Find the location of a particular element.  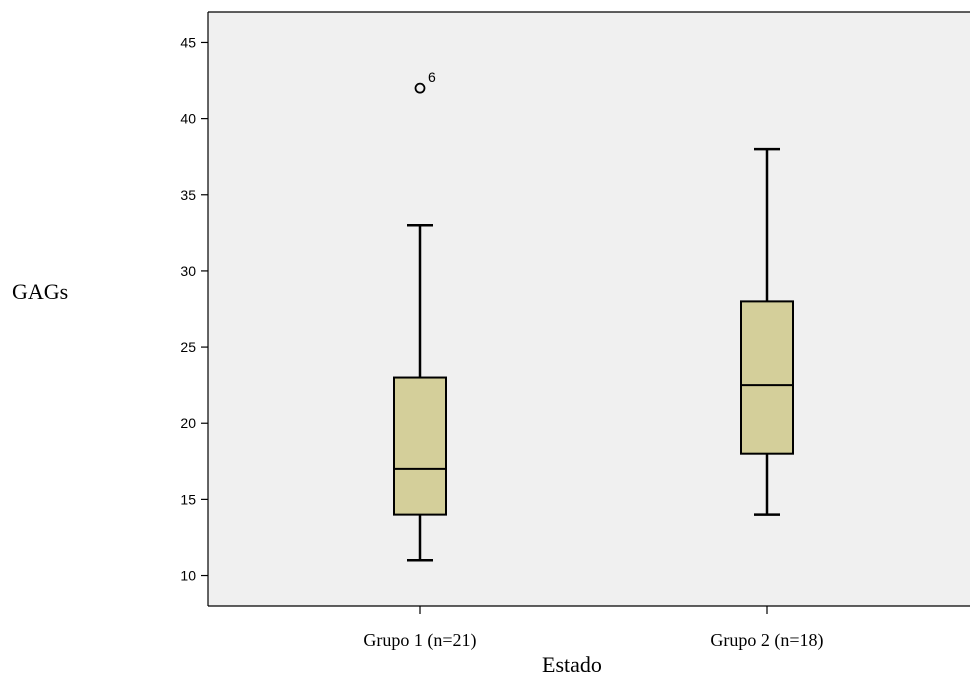

x-tick-label-2: Grupo 2 (n=18) is located at coordinates (766, 640).